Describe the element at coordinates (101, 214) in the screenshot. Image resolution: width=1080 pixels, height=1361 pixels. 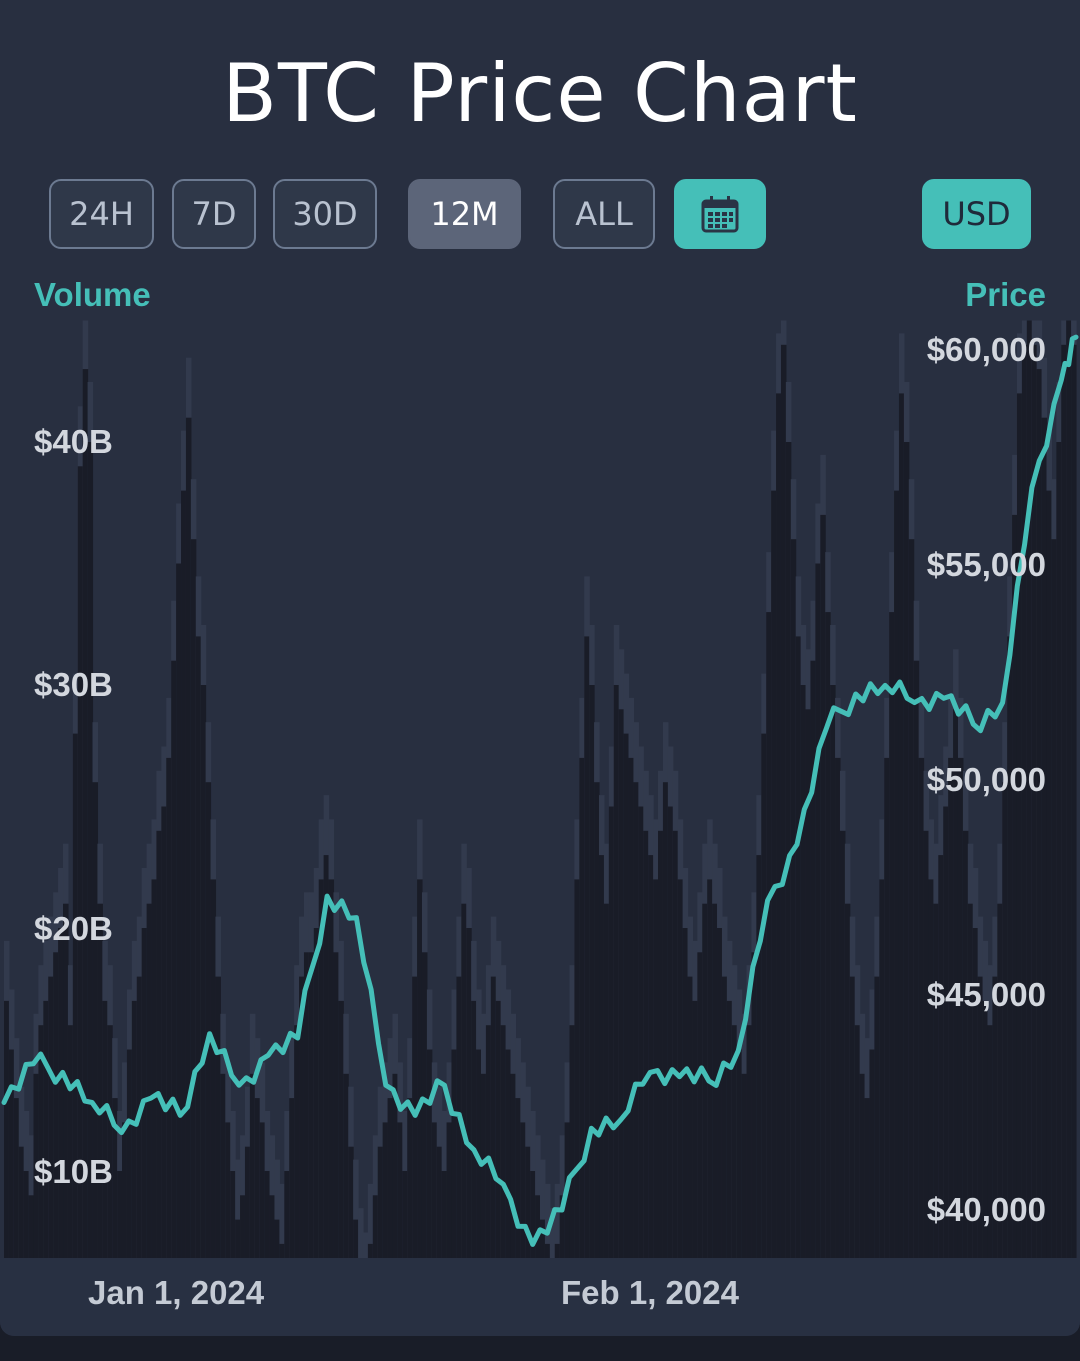
I see `range-button-24h: 24H` at that location.